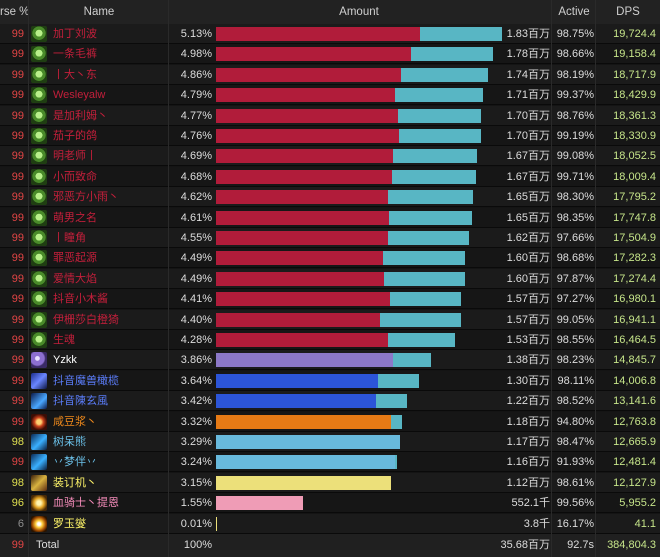 The width and height of the screenshot is (660, 557). I want to click on player-name: 装订机丶, so click(75, 482).